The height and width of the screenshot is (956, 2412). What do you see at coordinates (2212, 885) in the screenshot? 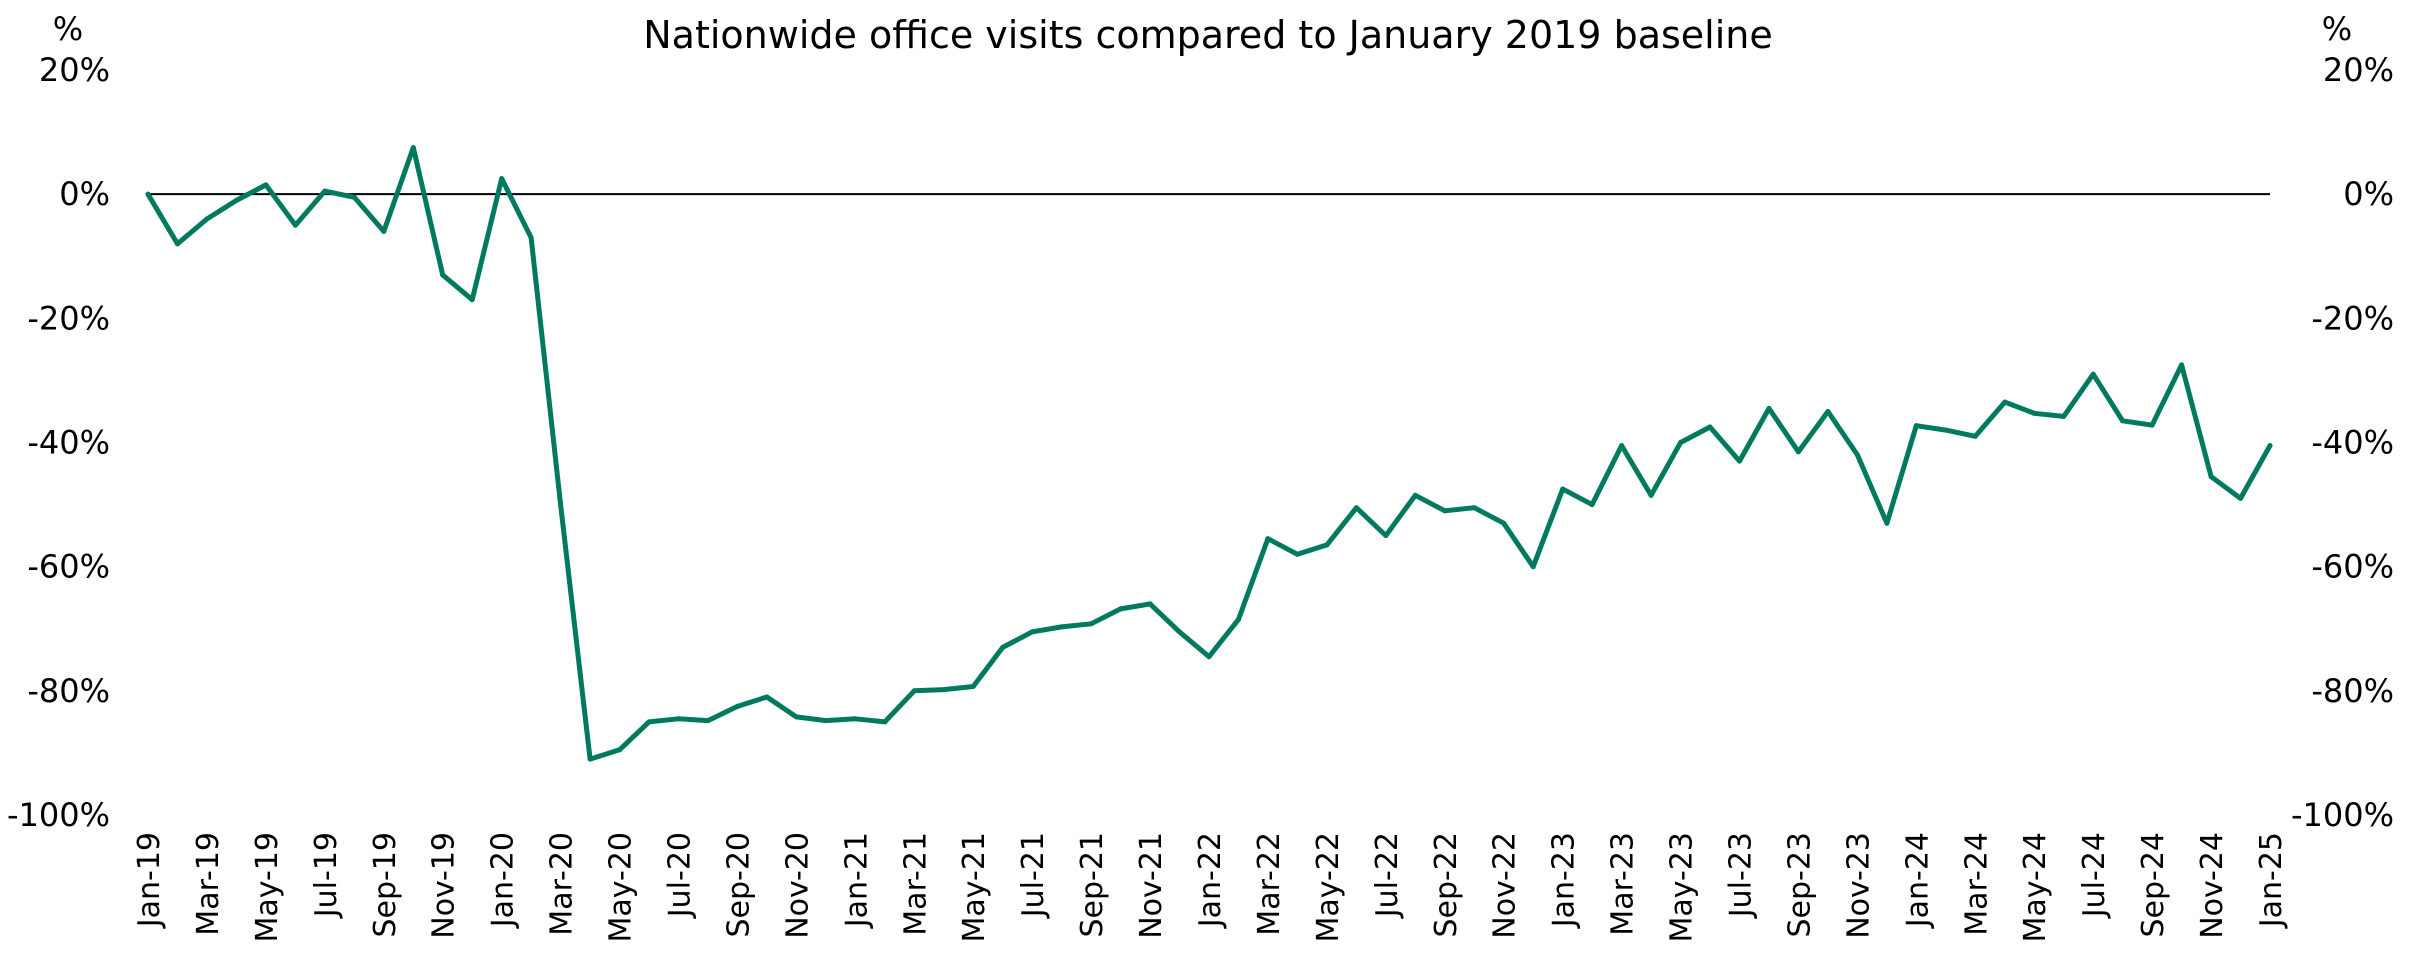
I see `x-tick-label: Nov-24` at bounding box center [2212, 885].